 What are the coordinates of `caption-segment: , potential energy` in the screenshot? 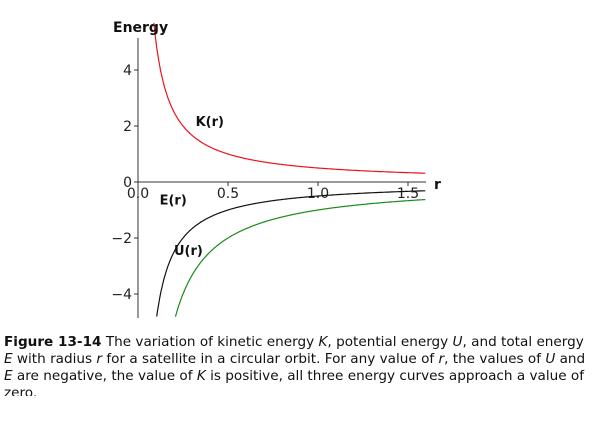 It's located at (390, 342).